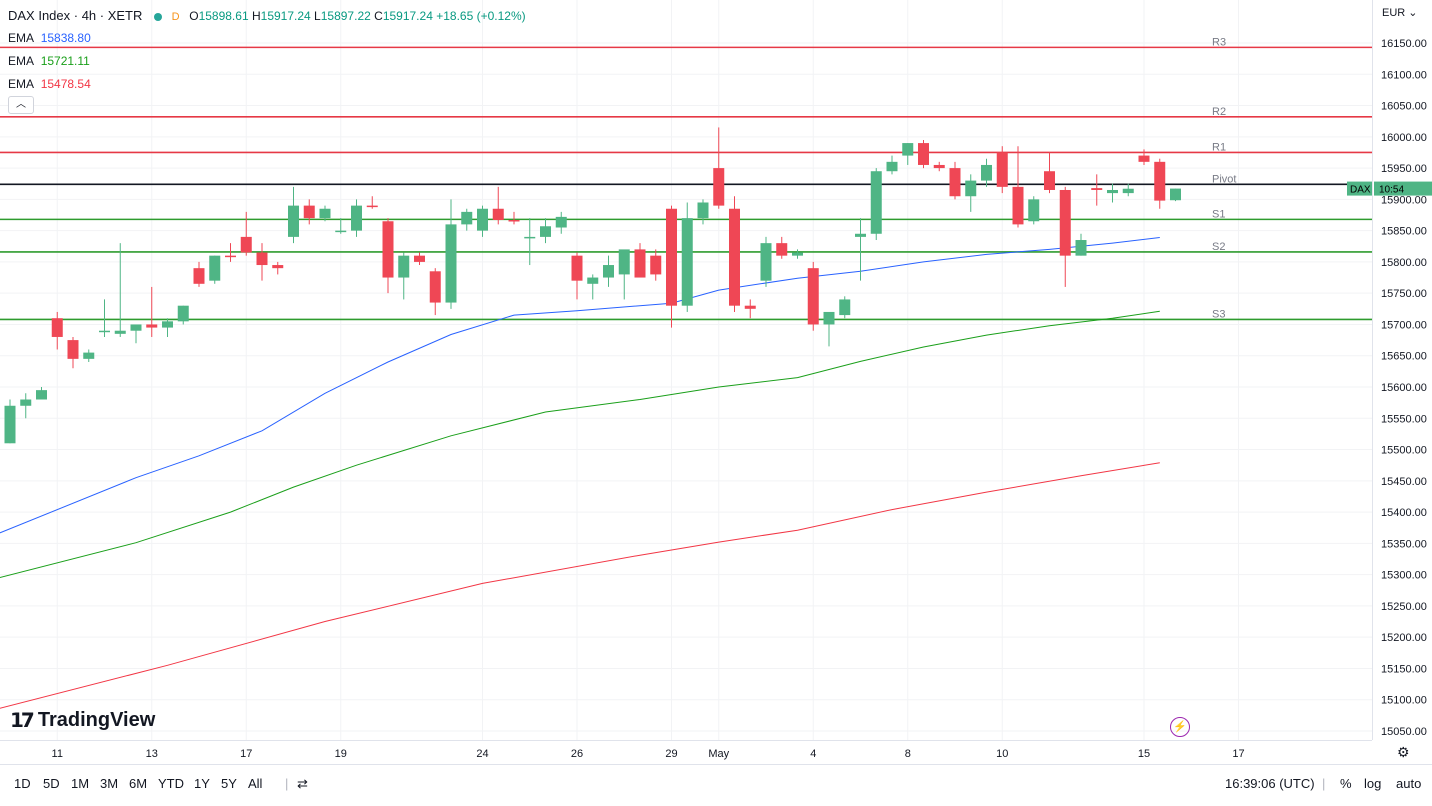 The height and width of the screenshot is (806, 1432). Describe the element at coordinates (22, 721) in the screenshot. I see `tv-logo-icon: 𝟭𝟳` at that location.